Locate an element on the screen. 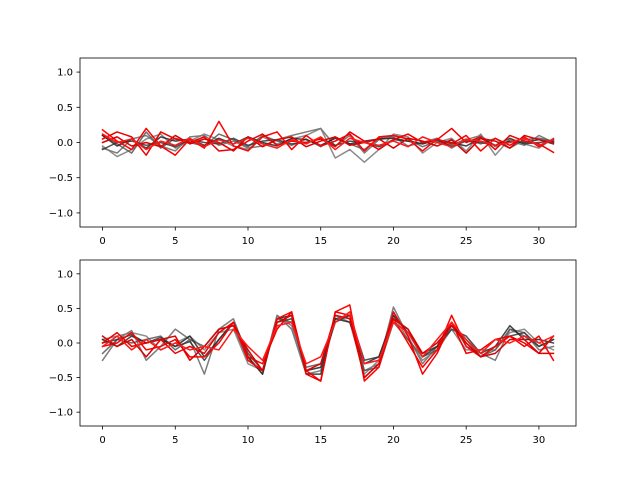 Image resolution: width=640 pixels, height=480 pixels. bottom-x-tick-label: 30 is located at coordinates (539, 440).